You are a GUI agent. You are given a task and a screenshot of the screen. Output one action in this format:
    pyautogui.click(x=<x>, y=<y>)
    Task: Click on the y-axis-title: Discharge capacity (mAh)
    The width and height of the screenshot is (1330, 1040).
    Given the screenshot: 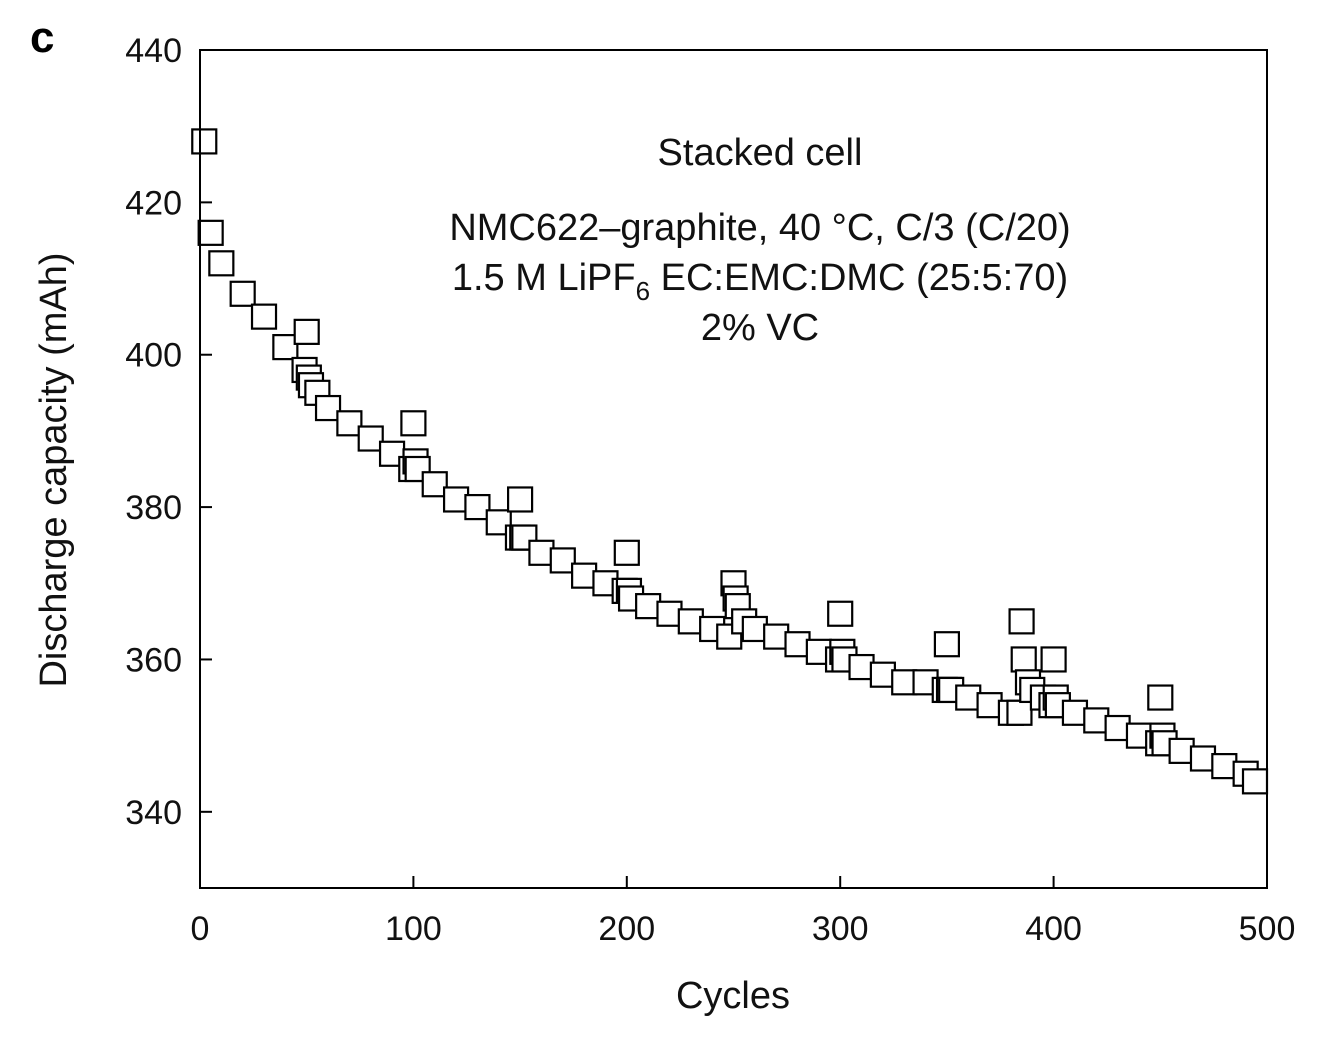 What is the action you would take?
    pyautogui.click(x=54, y=469)
    